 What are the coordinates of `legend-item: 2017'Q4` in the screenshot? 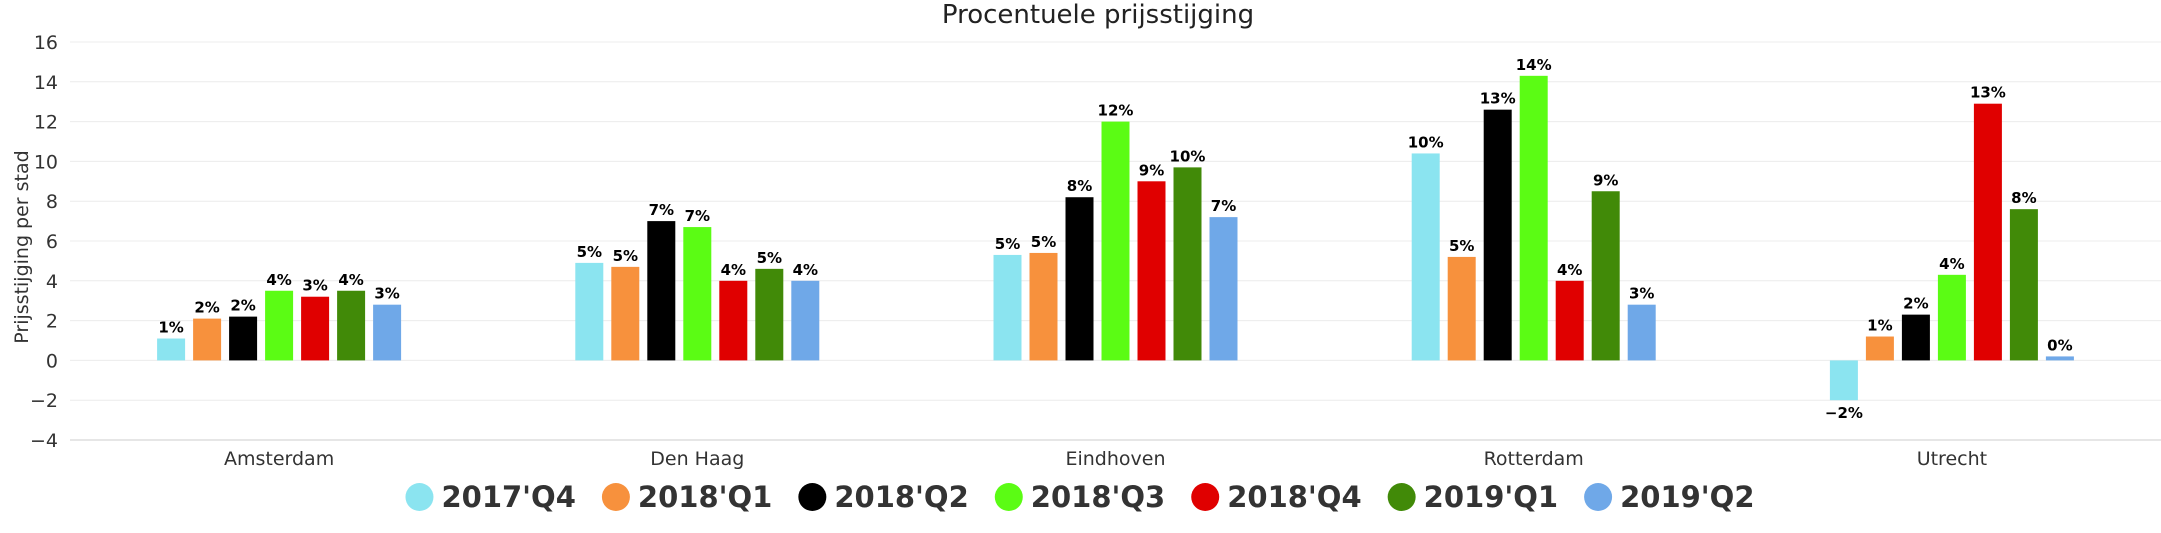 It's located at (490, 497).